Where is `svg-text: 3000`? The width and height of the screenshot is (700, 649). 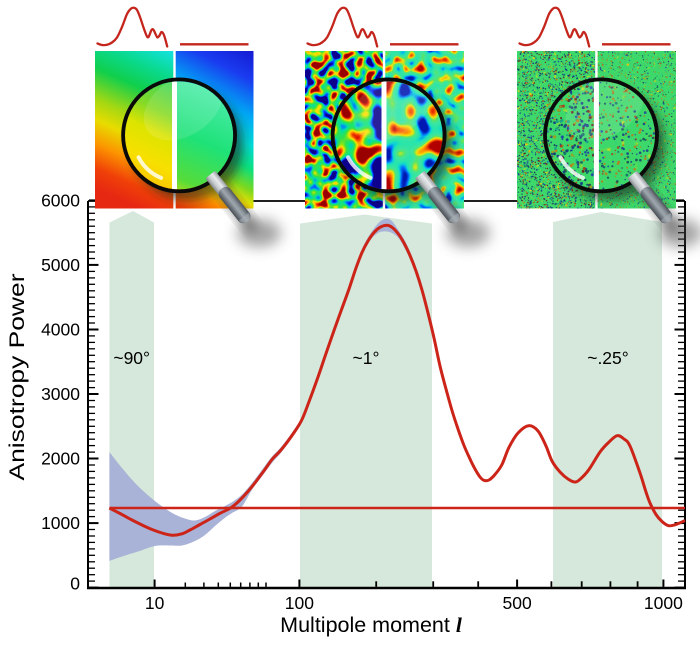 svg-text: 3000 is located at coordinates (60, 394).